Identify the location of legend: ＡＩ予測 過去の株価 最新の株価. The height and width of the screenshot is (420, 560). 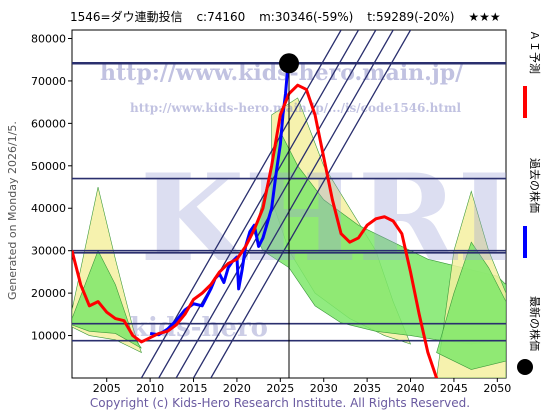
(529, 202).